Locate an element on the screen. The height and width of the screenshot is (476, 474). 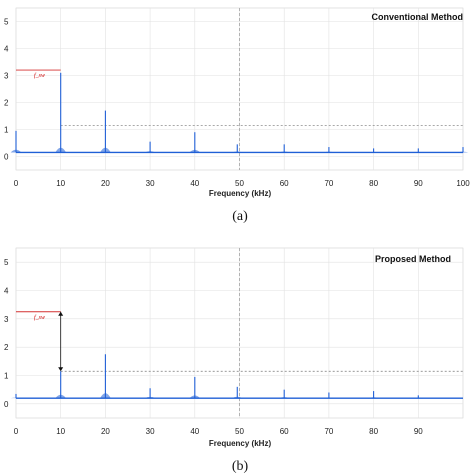
figure-caption: (a) is located at coordinates (240, 216).